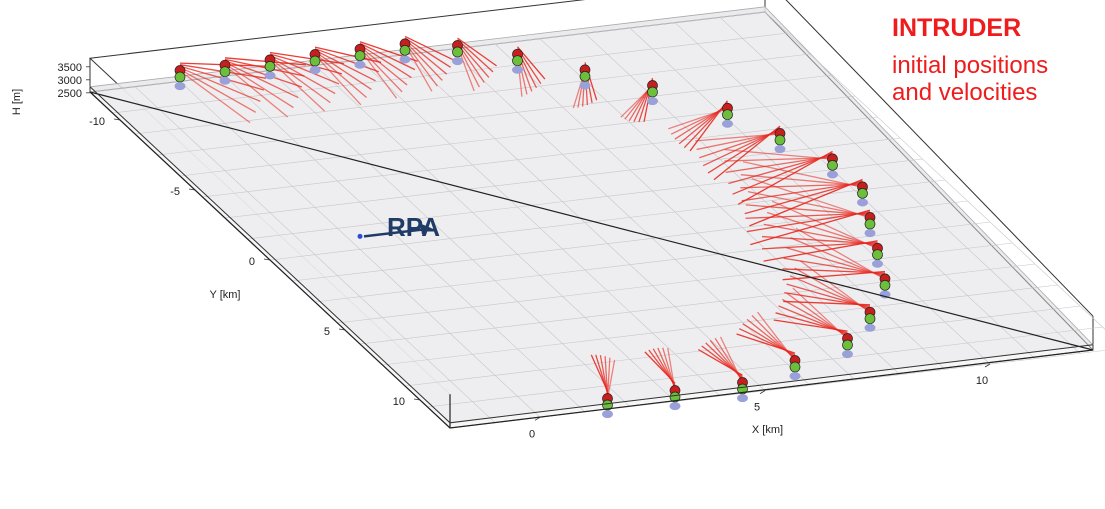  I want to click on x-axis-label: X [km], so click(767, 430).